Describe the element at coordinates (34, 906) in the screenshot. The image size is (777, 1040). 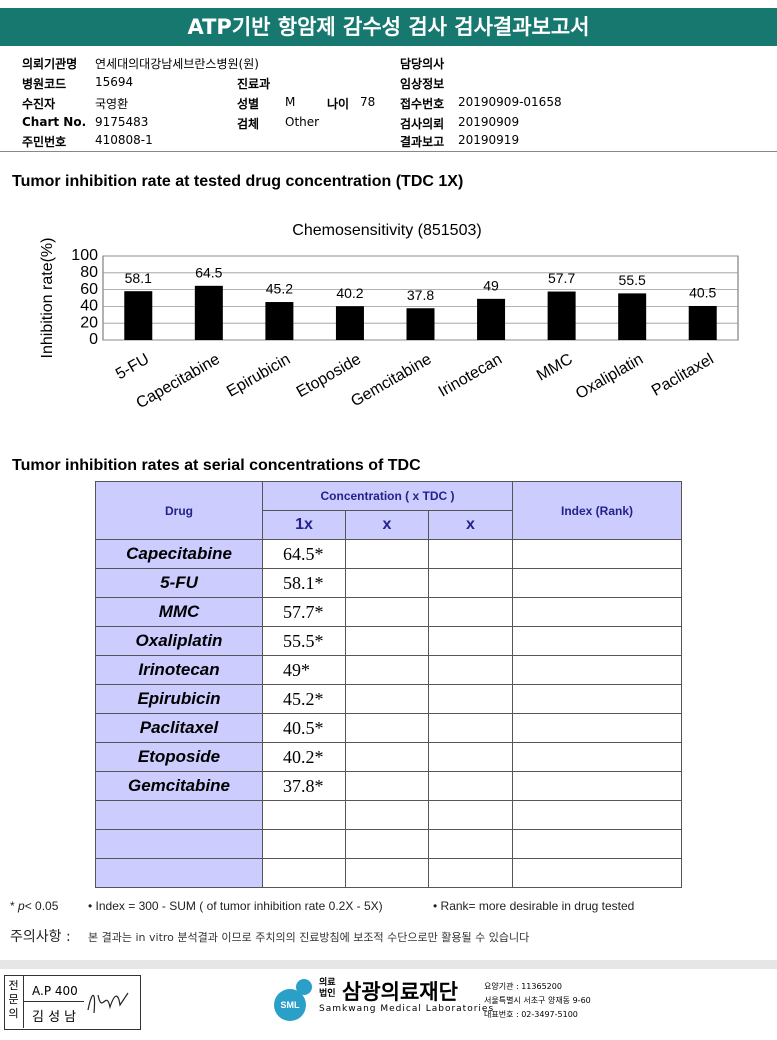
I see `footnote: * p< 0.05` at that location.